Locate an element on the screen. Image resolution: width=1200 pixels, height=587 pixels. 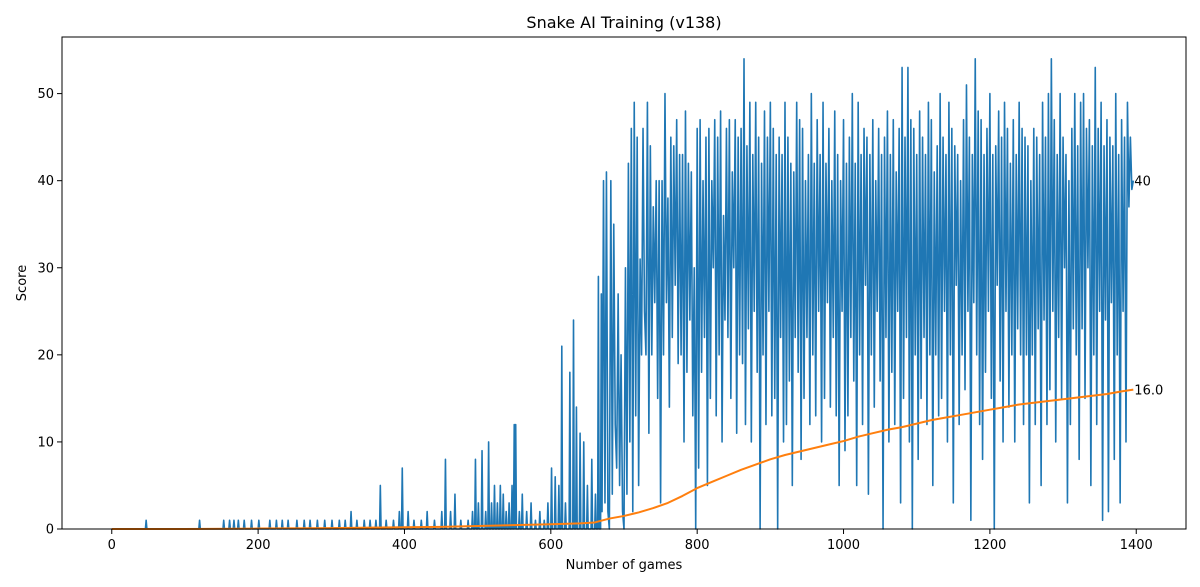
y-tick-label: 0 is located at coordinates (50, 530).